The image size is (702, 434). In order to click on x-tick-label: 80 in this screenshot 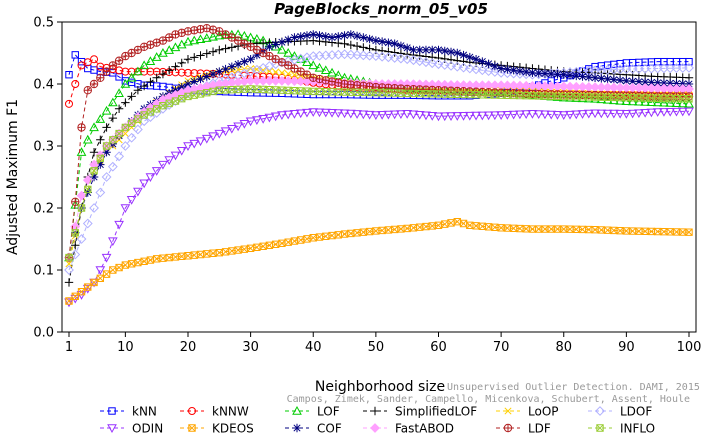, I will do `click(563, 347)`.